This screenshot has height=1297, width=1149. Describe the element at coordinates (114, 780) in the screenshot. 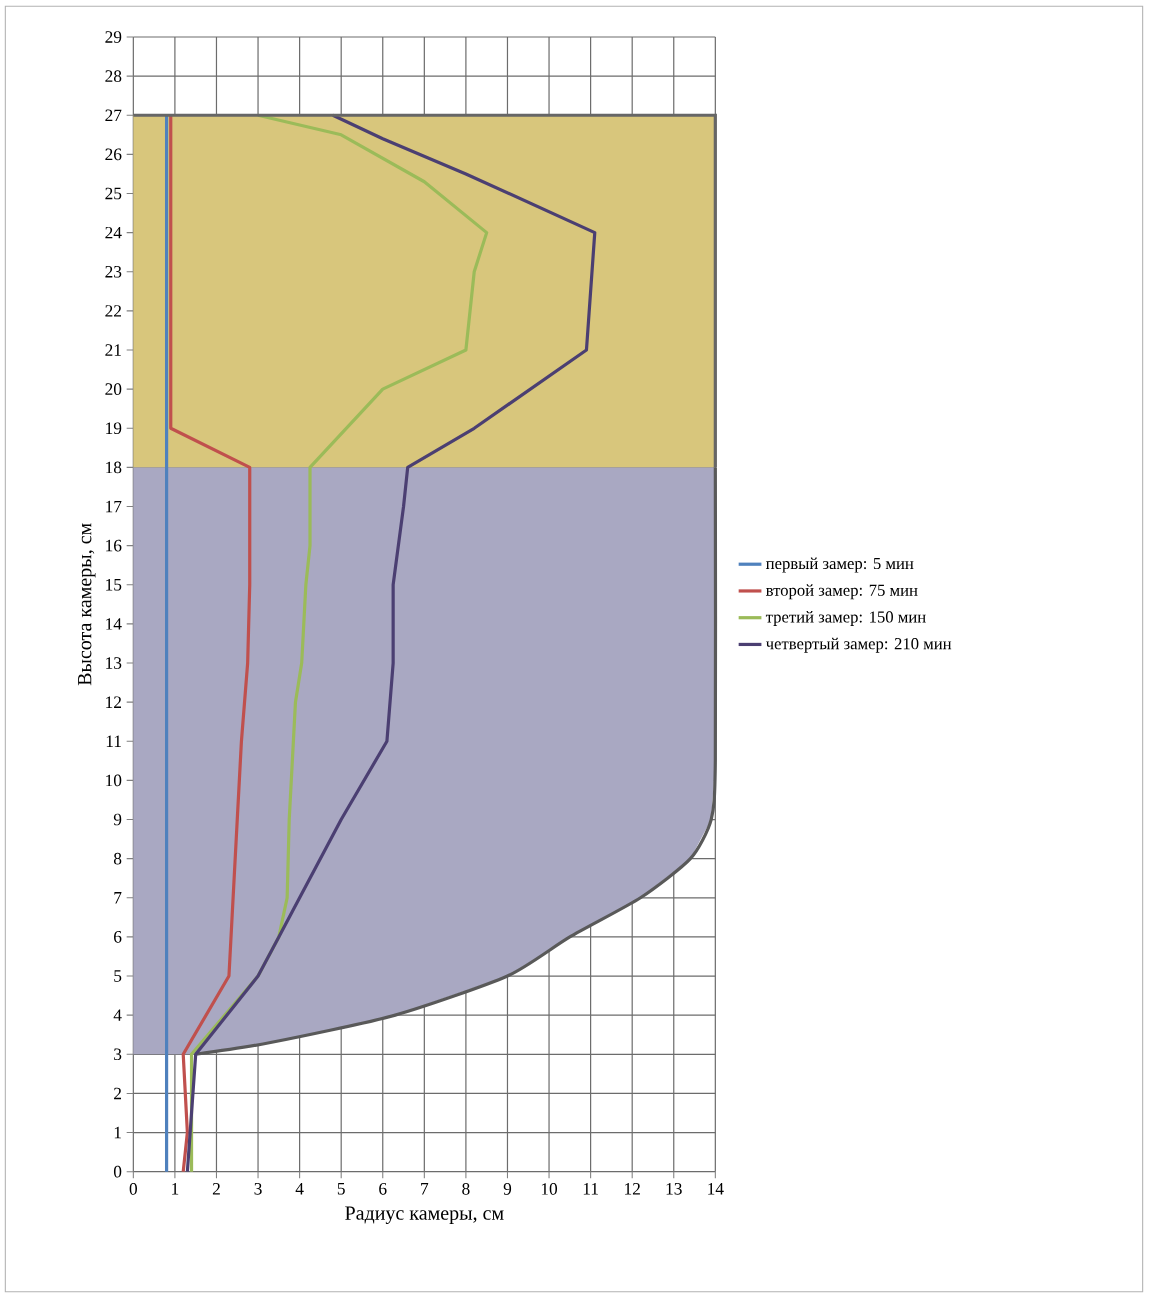

I see `y-tick-label: 10` at that location.